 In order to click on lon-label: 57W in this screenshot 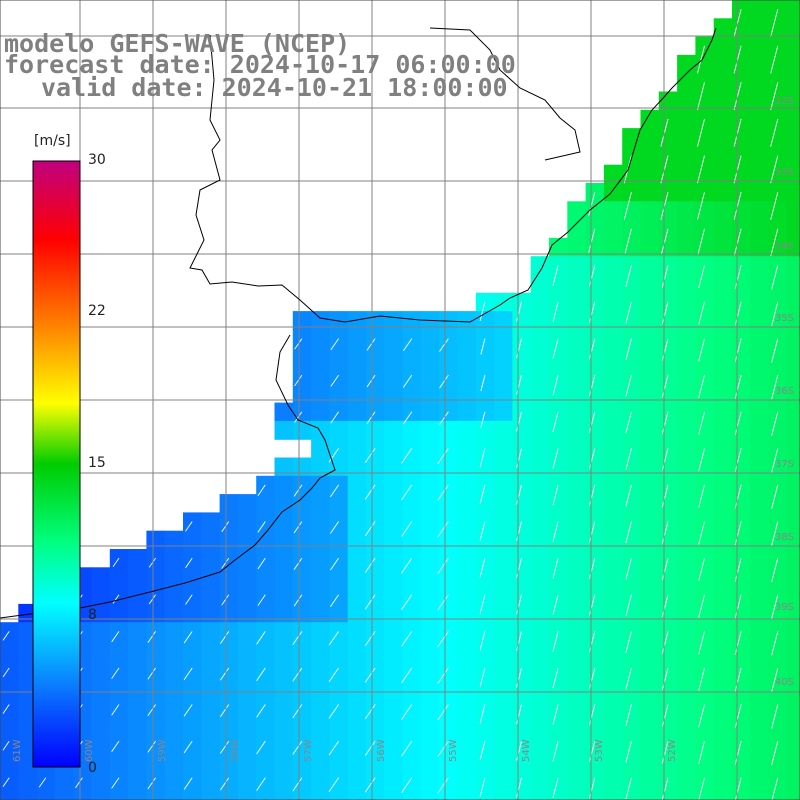, I will do `click(308, 750)`.